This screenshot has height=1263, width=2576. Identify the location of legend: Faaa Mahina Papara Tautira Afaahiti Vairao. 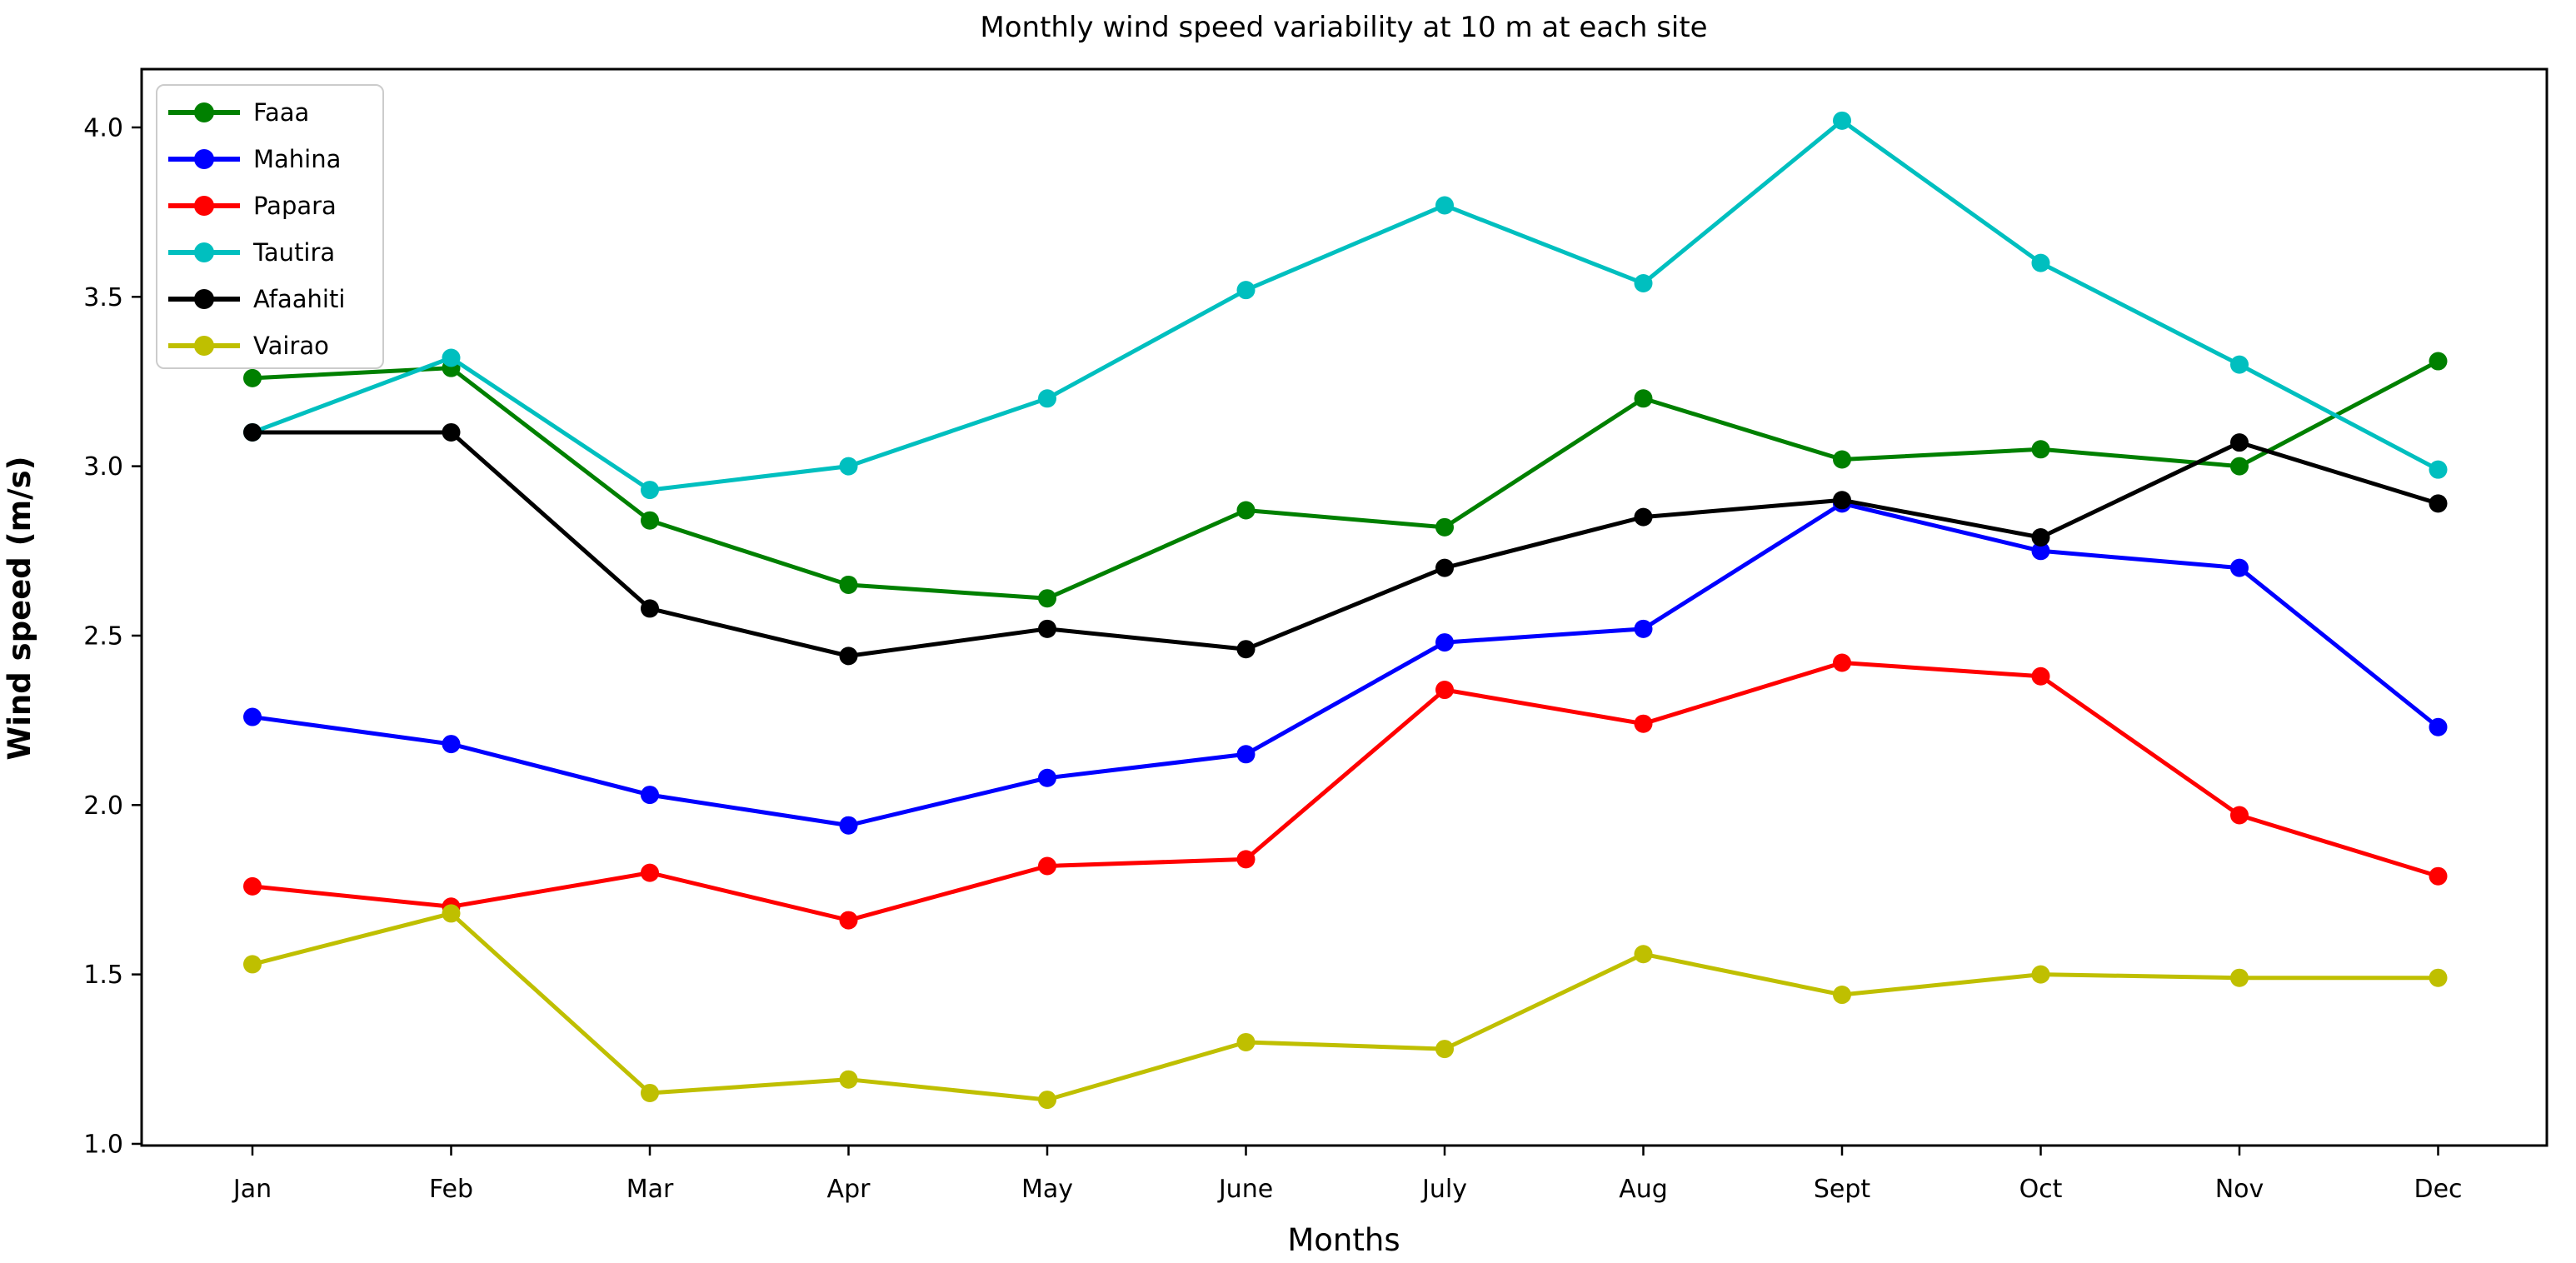
(270, 226).